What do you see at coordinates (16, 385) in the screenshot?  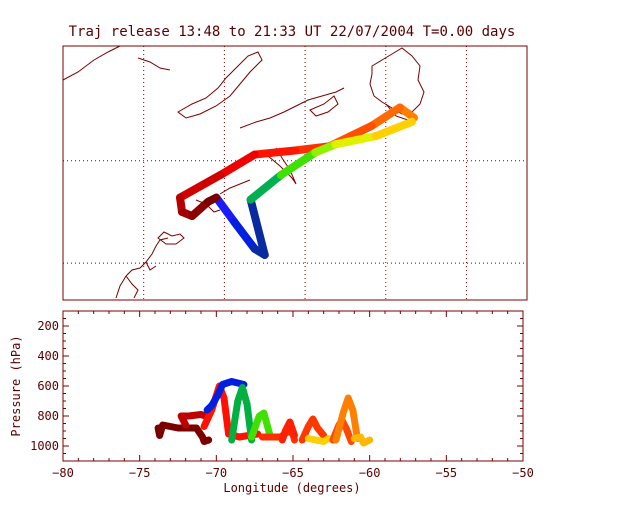 I see `y-axis-label: Pressure (hPa)` at bounding box center [16, 385].